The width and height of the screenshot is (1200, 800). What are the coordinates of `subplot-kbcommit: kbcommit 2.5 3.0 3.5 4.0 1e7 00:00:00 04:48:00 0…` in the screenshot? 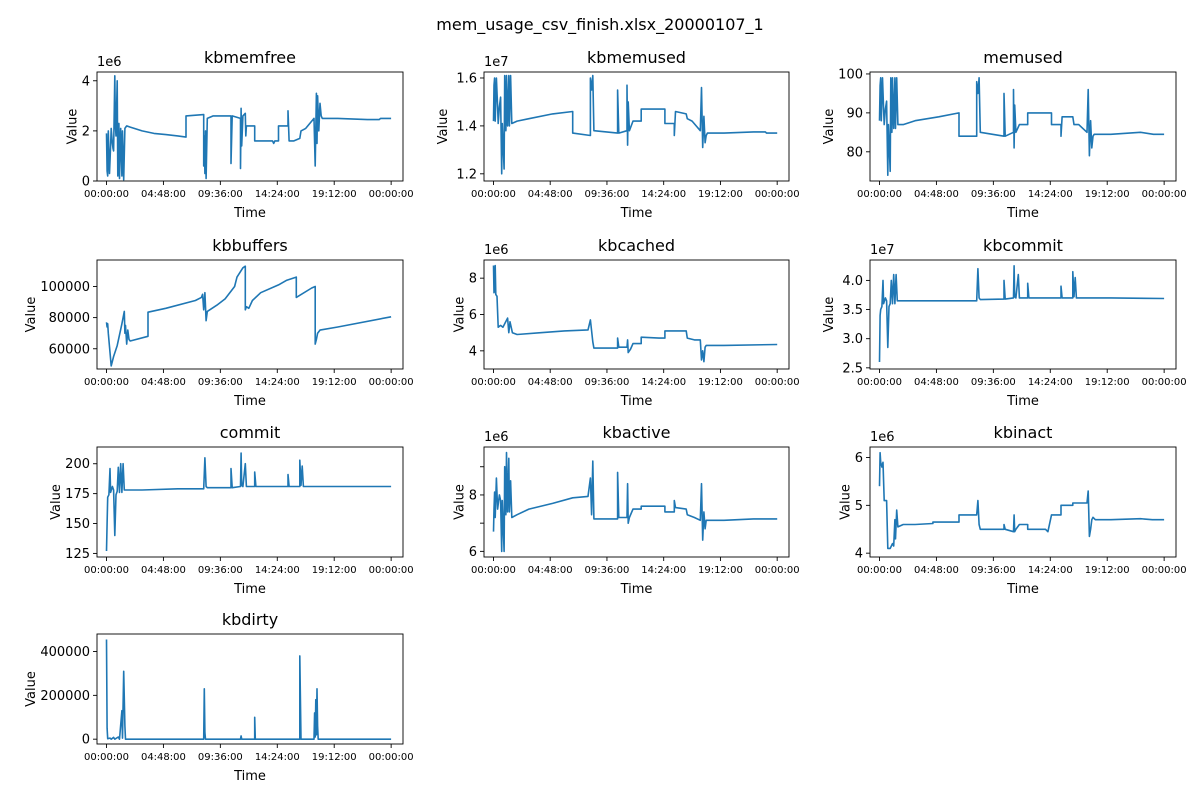 It's located at (1004, 322).